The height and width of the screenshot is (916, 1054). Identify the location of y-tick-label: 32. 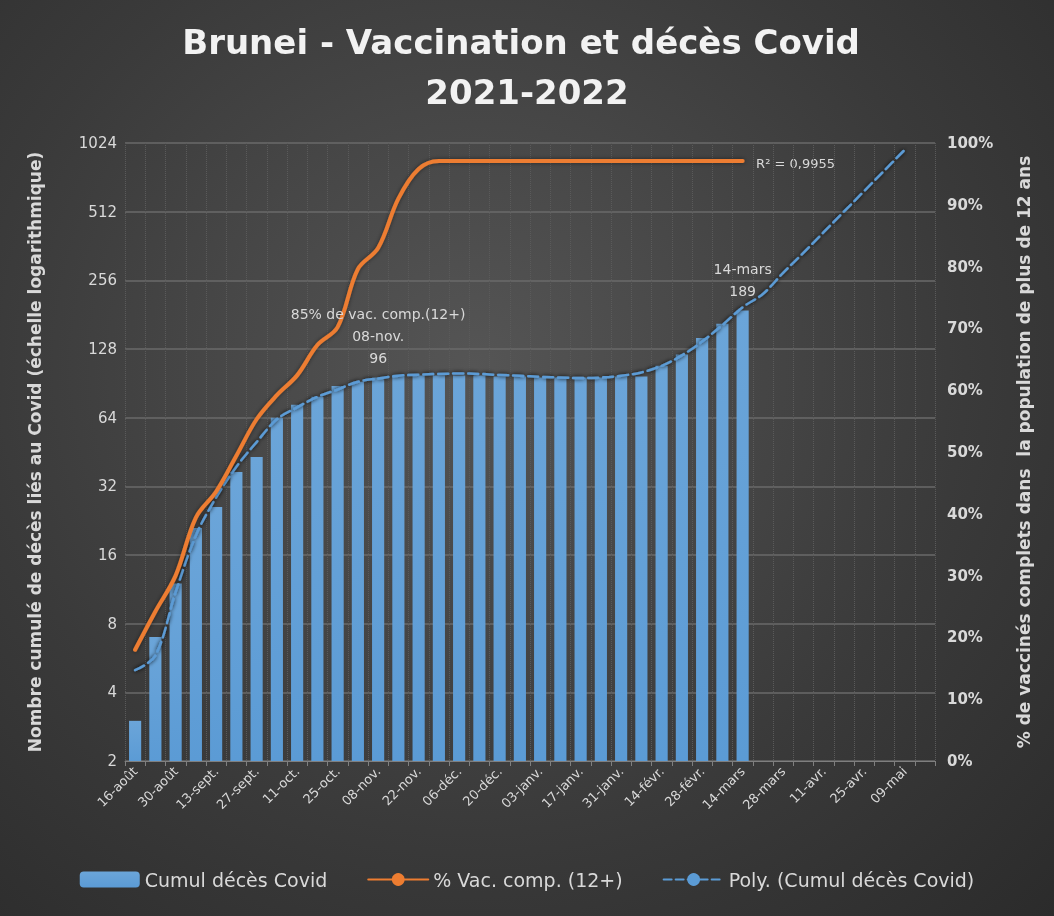
(107, 486).